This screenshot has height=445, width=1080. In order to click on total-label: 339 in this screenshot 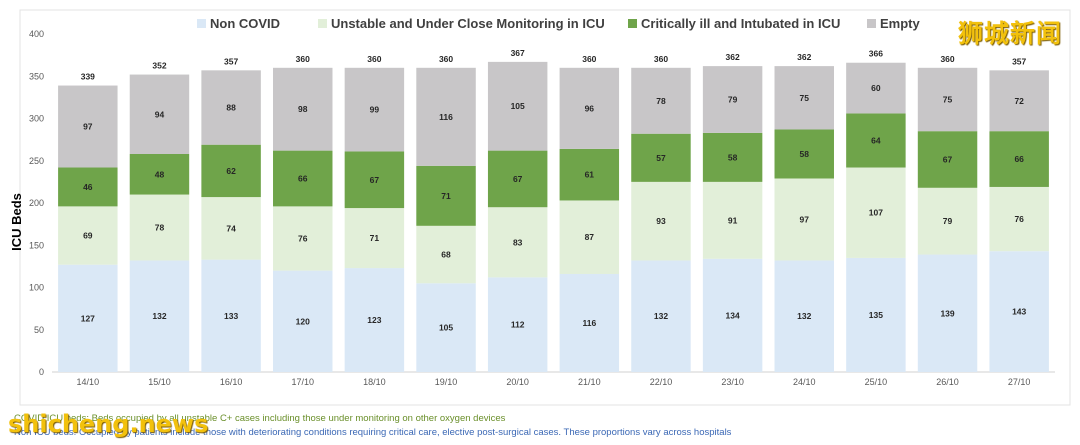, I will do `click(88, 77)`.